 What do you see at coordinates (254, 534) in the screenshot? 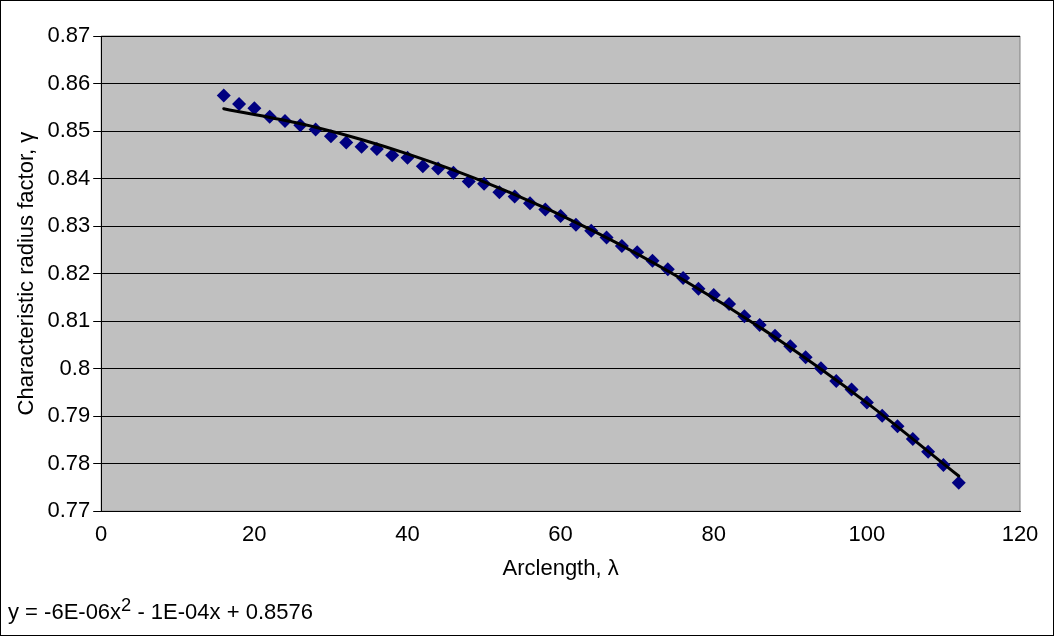
I see `x-tick-label: 20` at bounding box center [254, 534].